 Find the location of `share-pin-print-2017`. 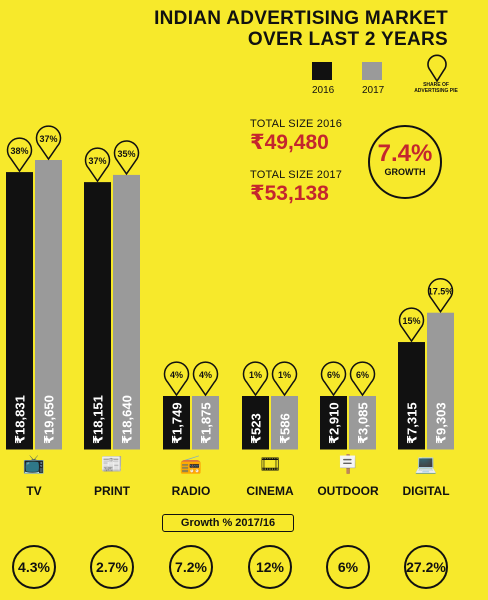

share-pin-print-2017 is located at coordinates (126, 158).